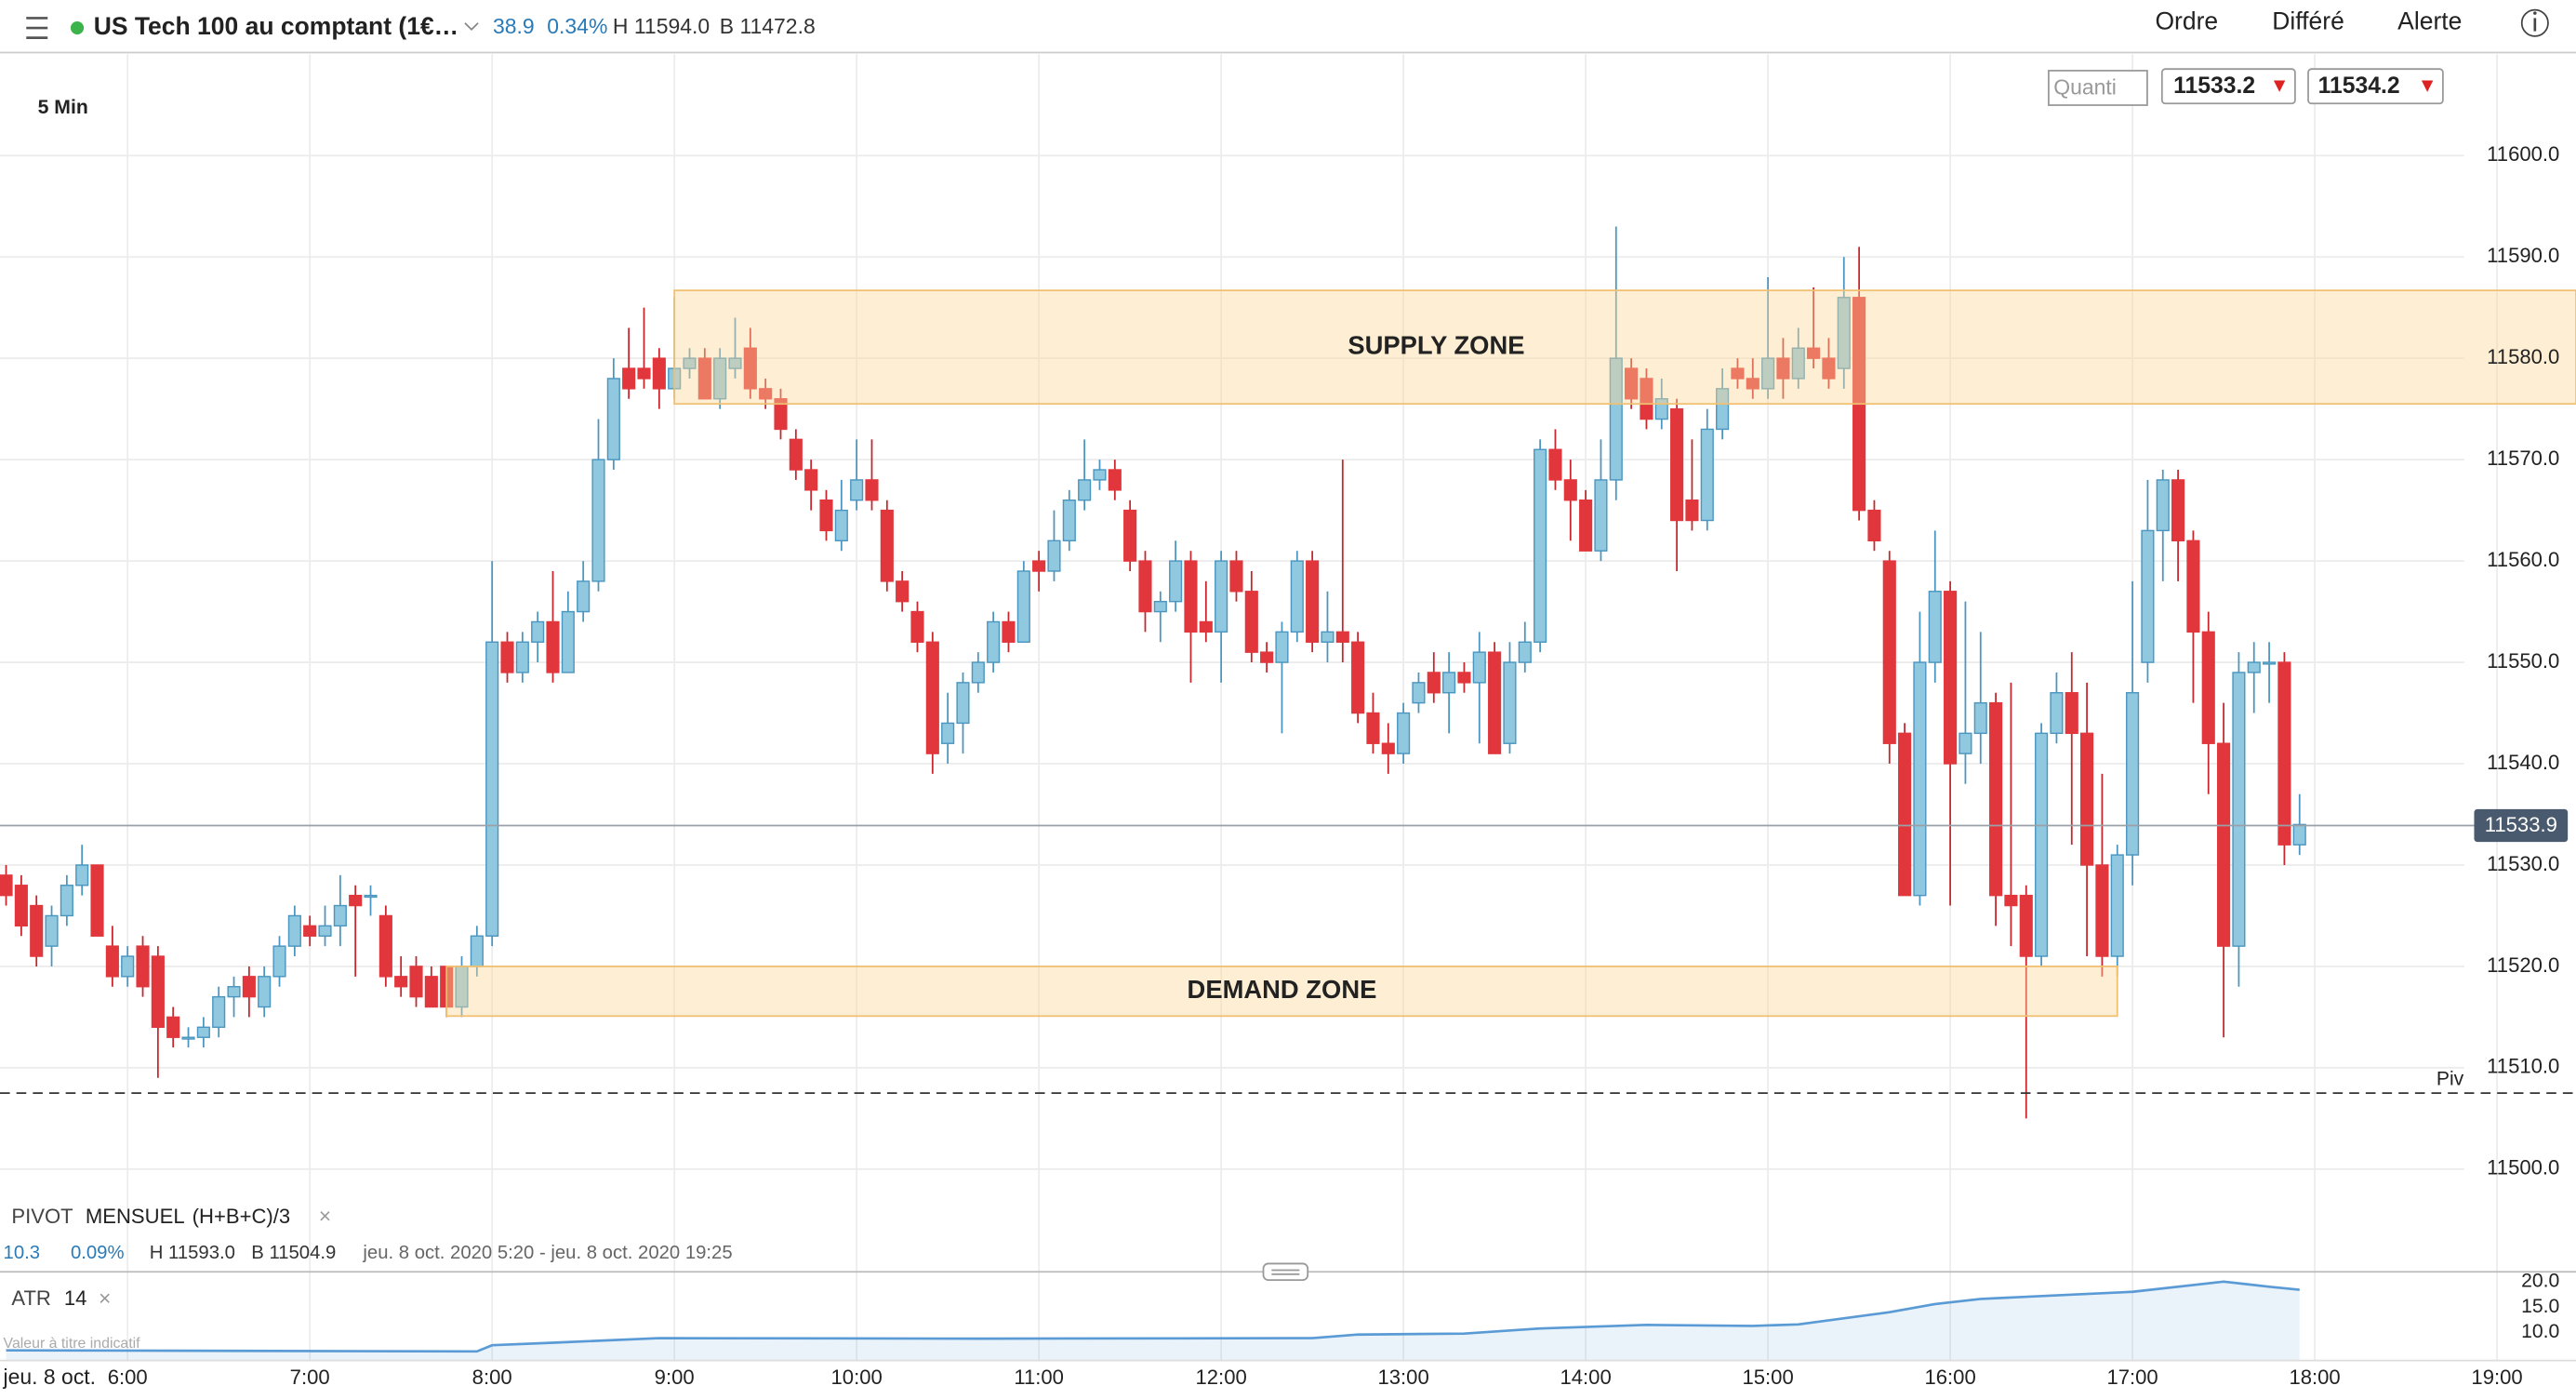 The width and height of the screenshot is (2576, 1399). What do you see at coordinates (2523, 559) in the screenshot?
I see `y-tick-label: 11560.0` at bounding box center [2523, 559].